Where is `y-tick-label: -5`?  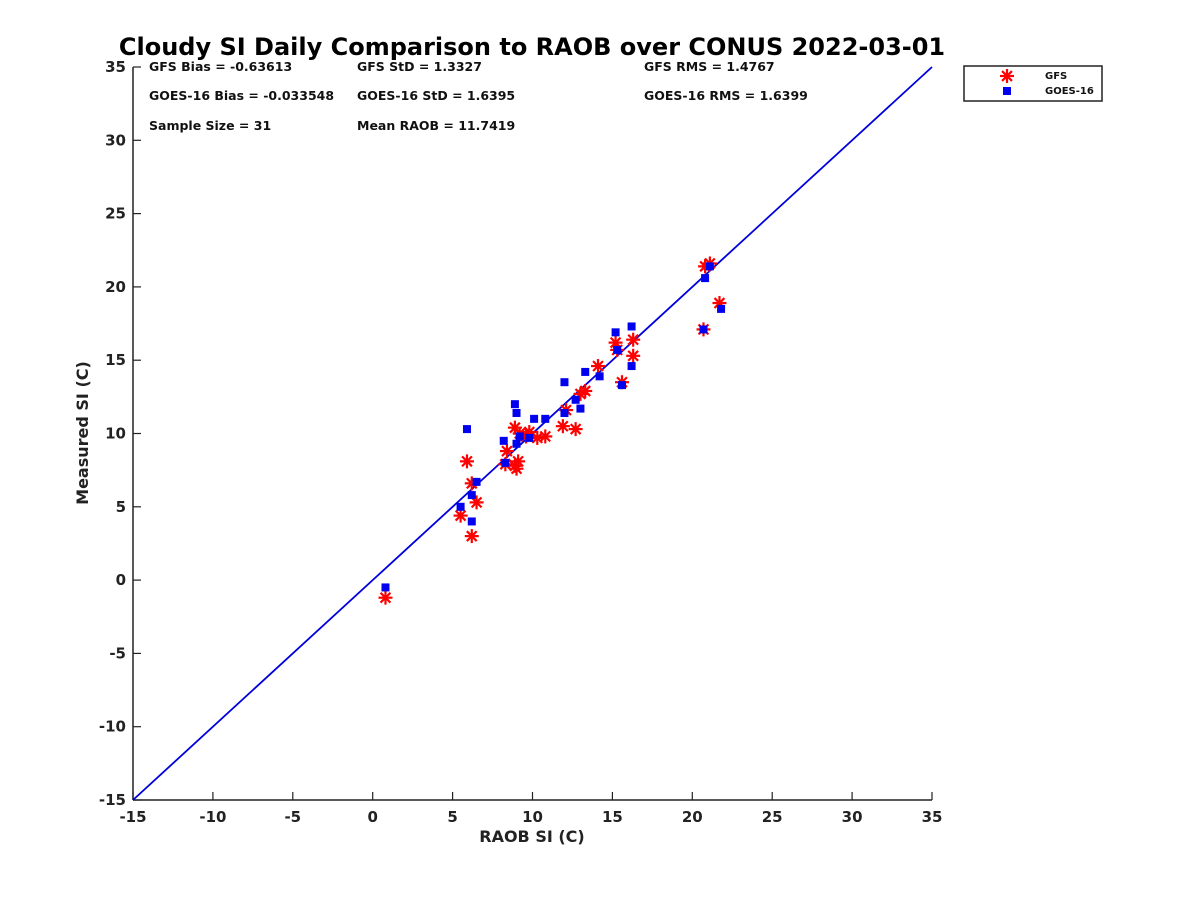 y-tick-label: -5 is located at coordinates (117, 653).